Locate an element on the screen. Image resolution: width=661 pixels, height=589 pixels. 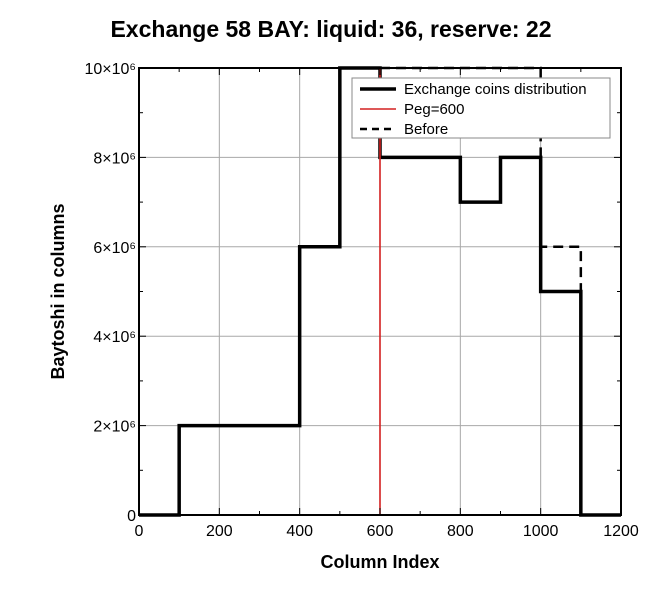
x-tick-label: 800 is located at coordinates (460, 531).